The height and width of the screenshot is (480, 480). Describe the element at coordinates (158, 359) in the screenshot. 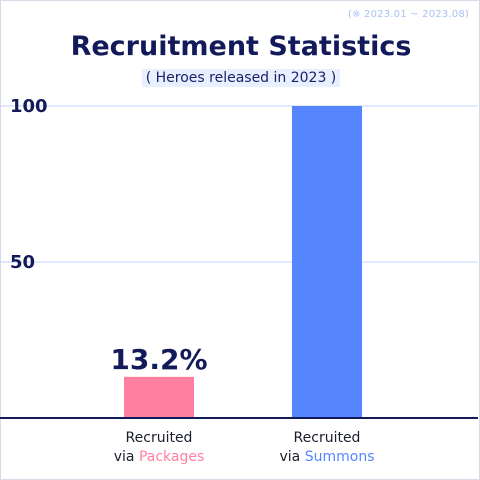

I see `data-label-0: 13.2%` at that location.